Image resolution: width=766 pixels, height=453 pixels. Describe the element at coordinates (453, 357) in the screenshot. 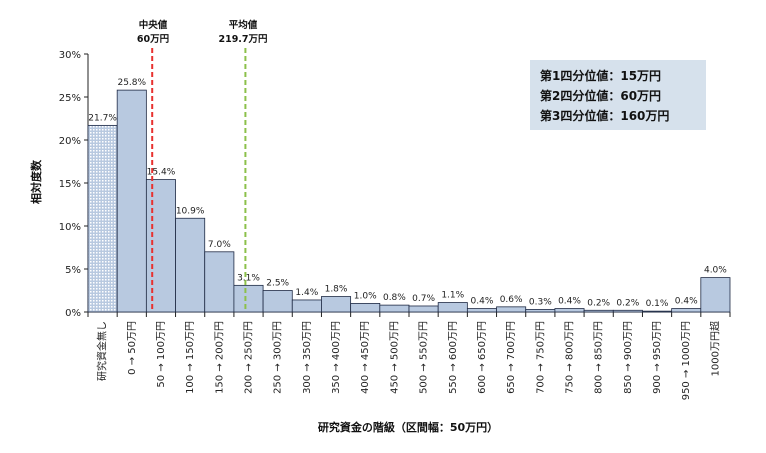

I see `x-tick-label: 550 → 600万円` at that location.